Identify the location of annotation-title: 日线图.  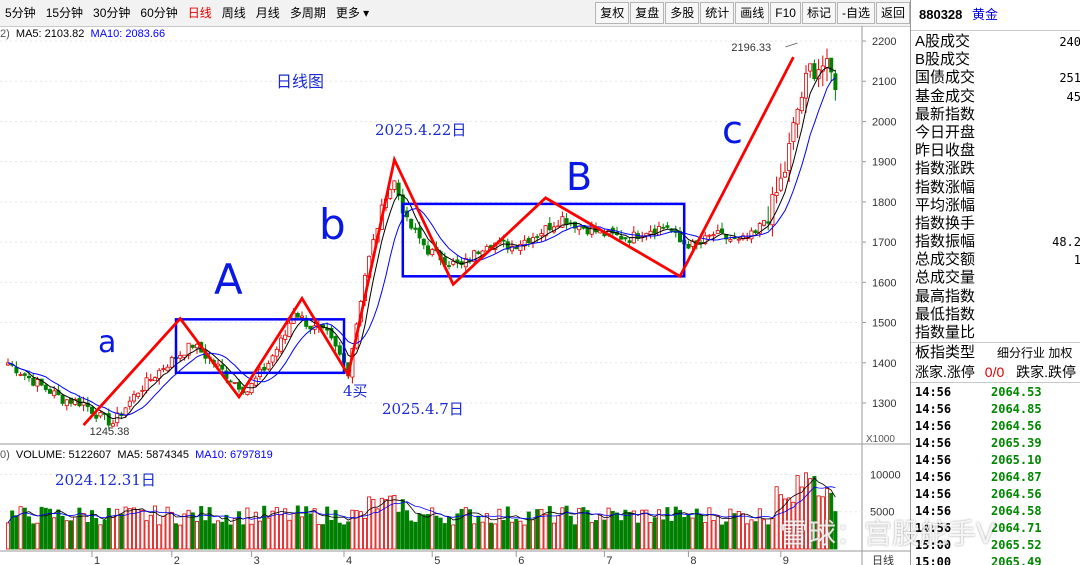
(300, 81).